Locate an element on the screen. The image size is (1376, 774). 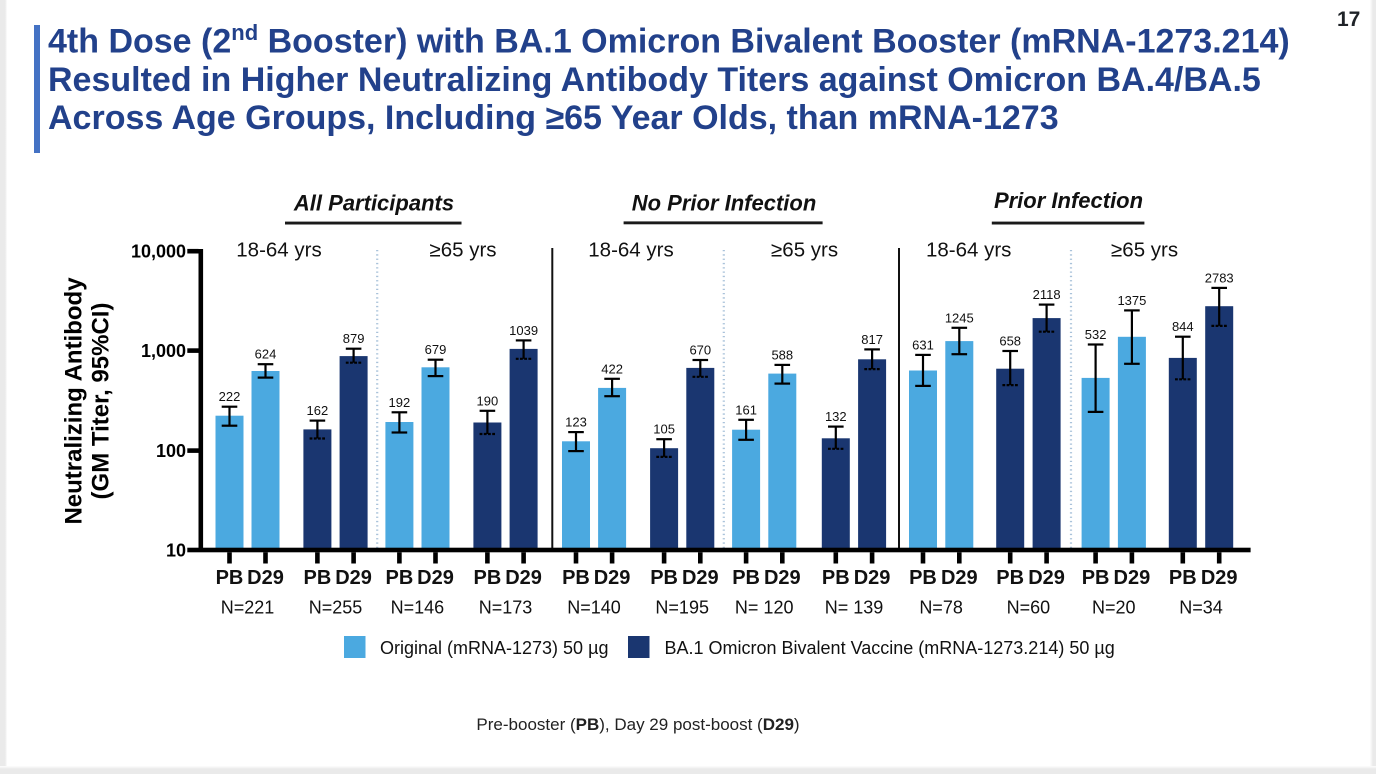
svg-text: N=255 is located at coordinates (336, 608).